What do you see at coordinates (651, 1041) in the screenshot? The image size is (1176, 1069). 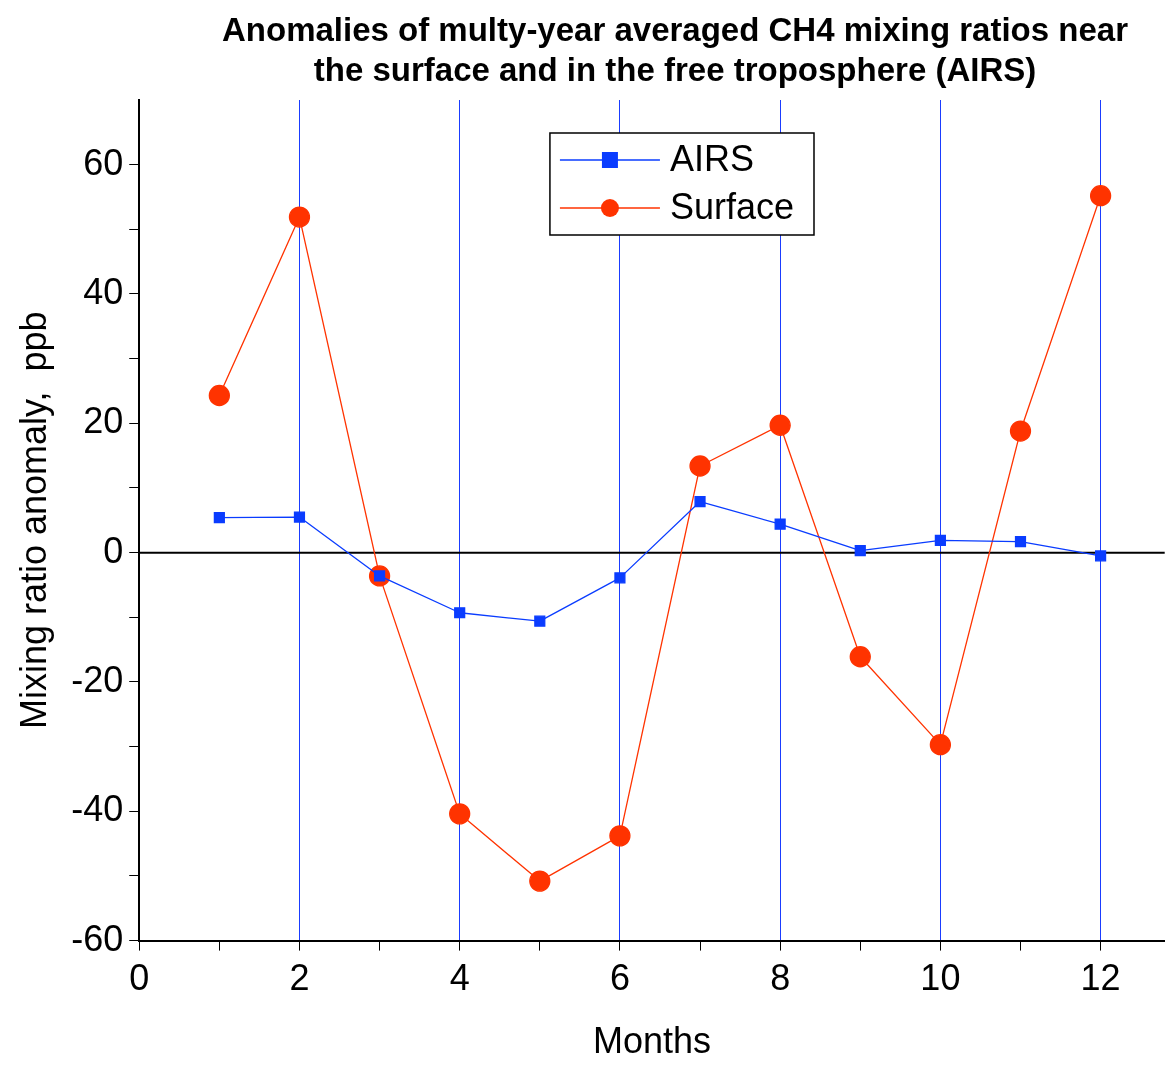 I see `x-axis-title: Months` at bounding box center [651, 1041].